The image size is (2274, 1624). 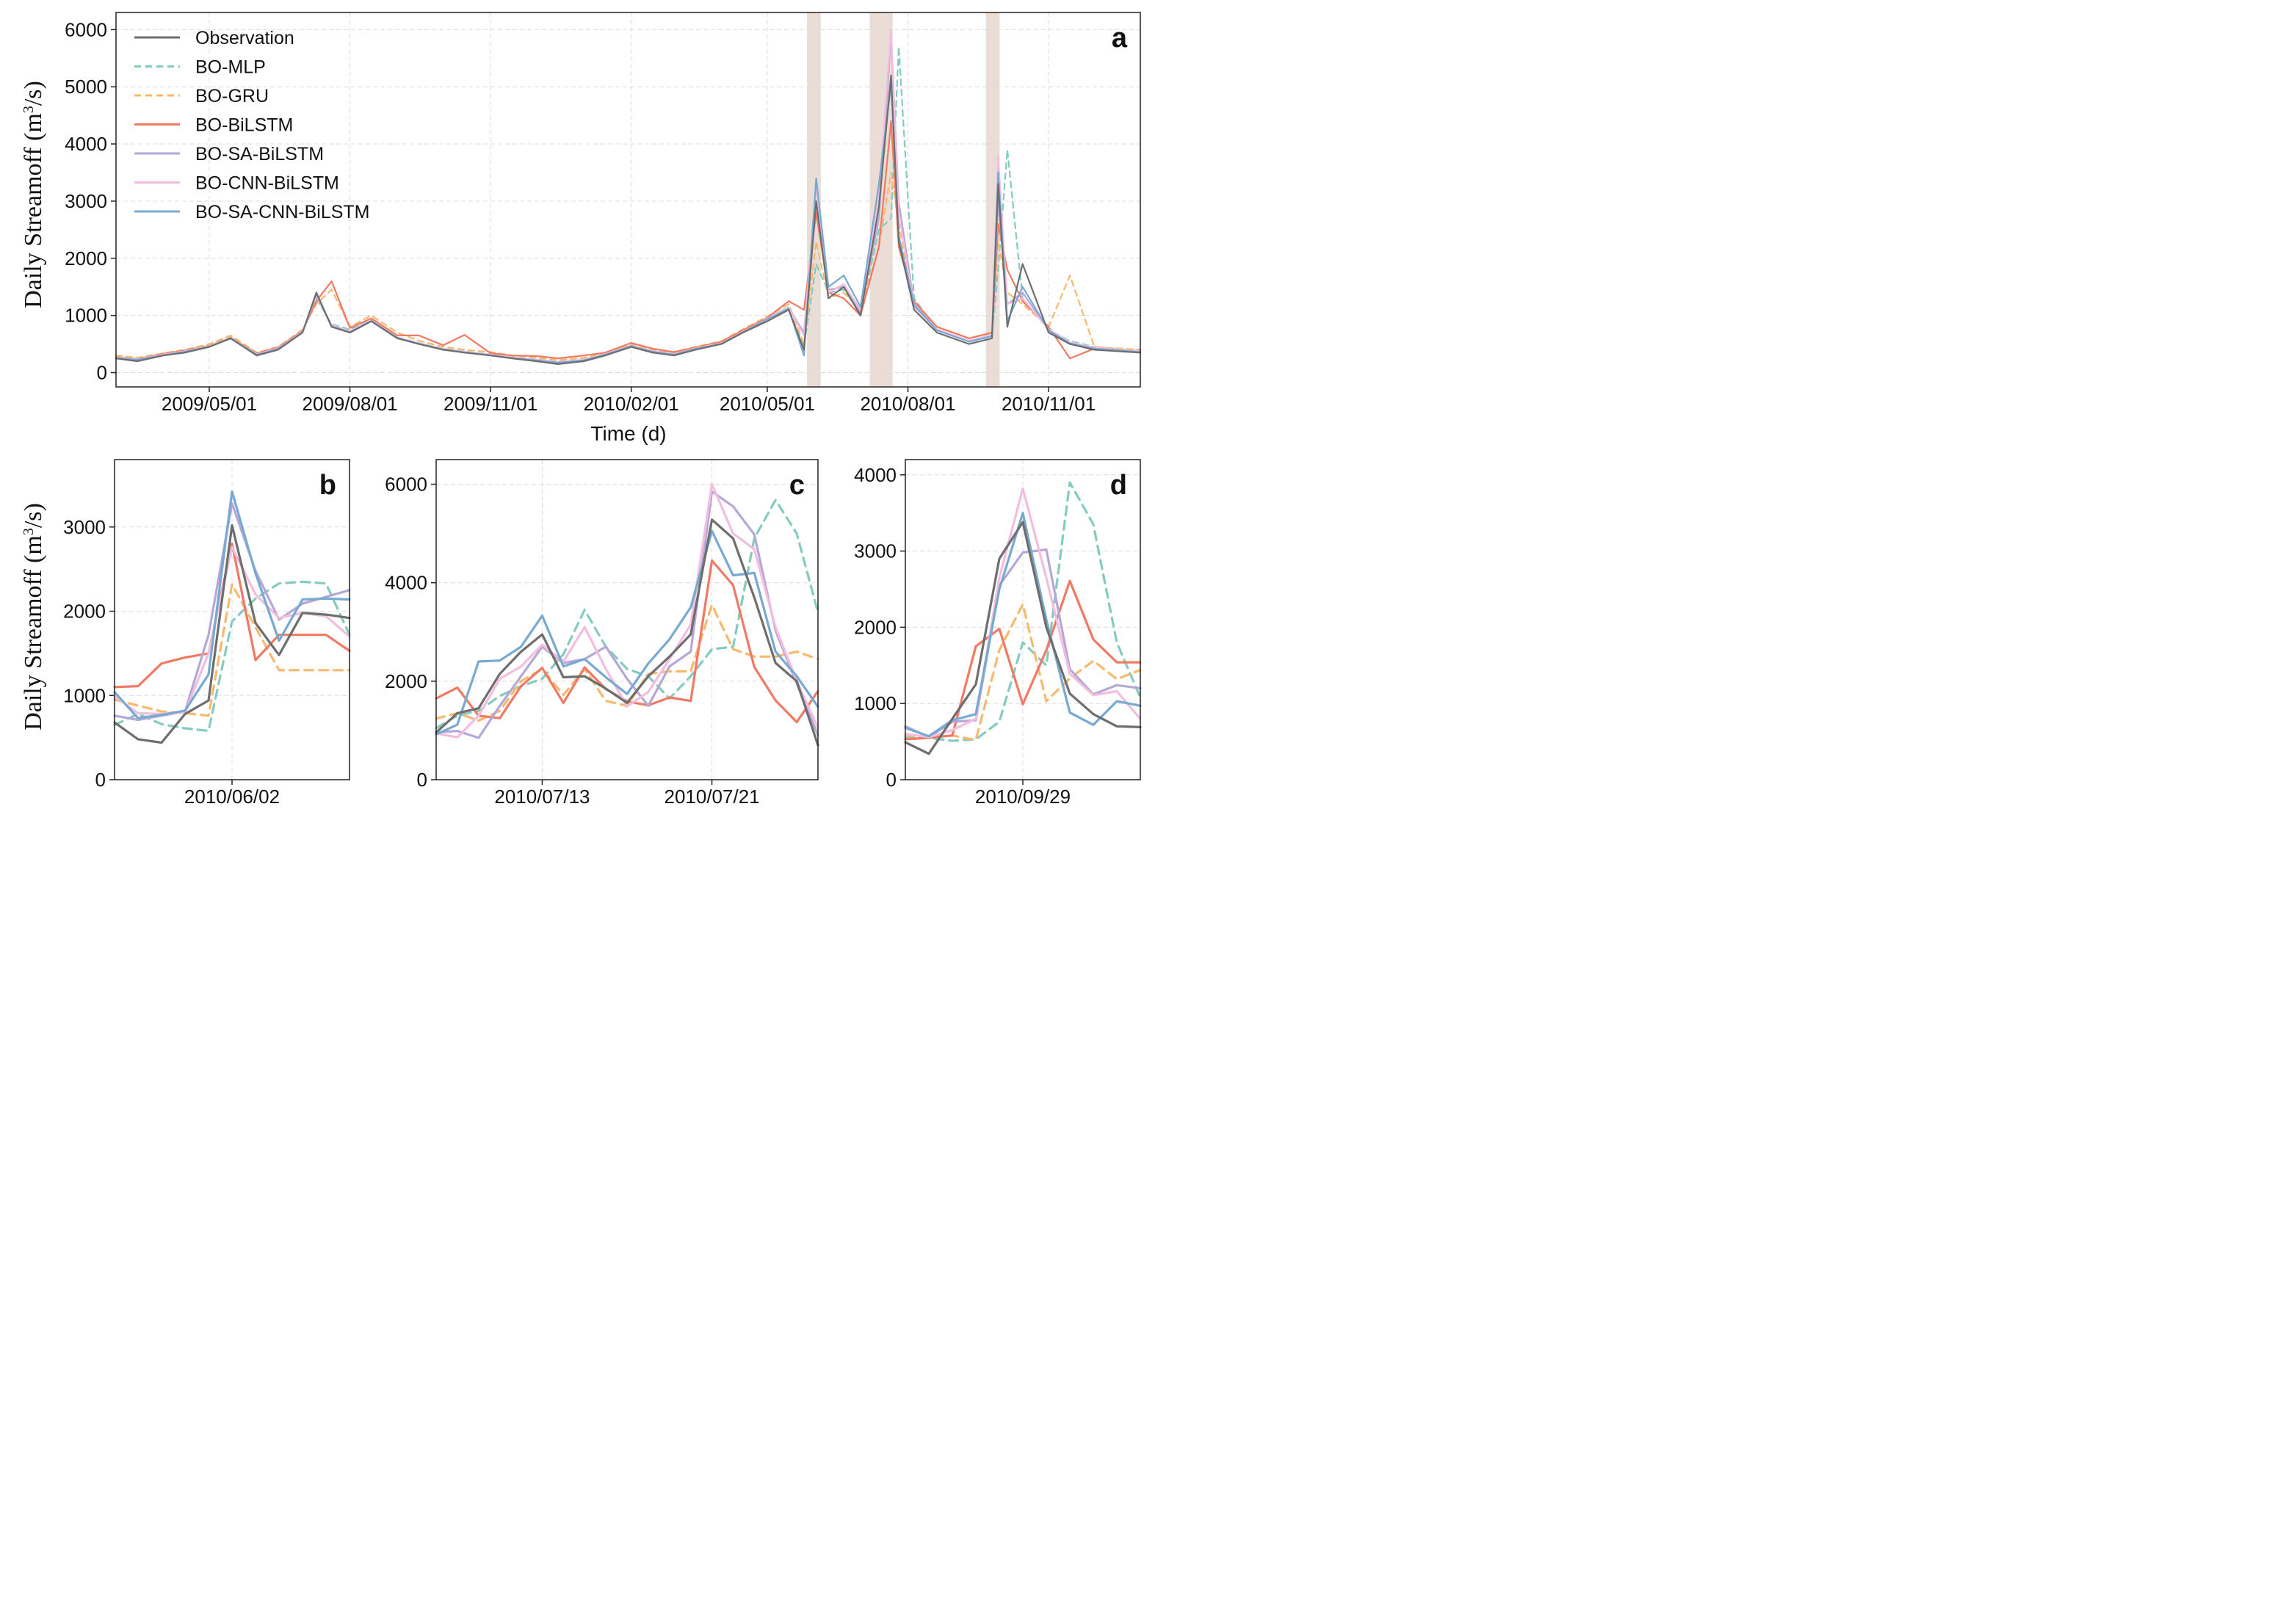 I want to click on panel-label-a: a, so click(x=1120, y=38).